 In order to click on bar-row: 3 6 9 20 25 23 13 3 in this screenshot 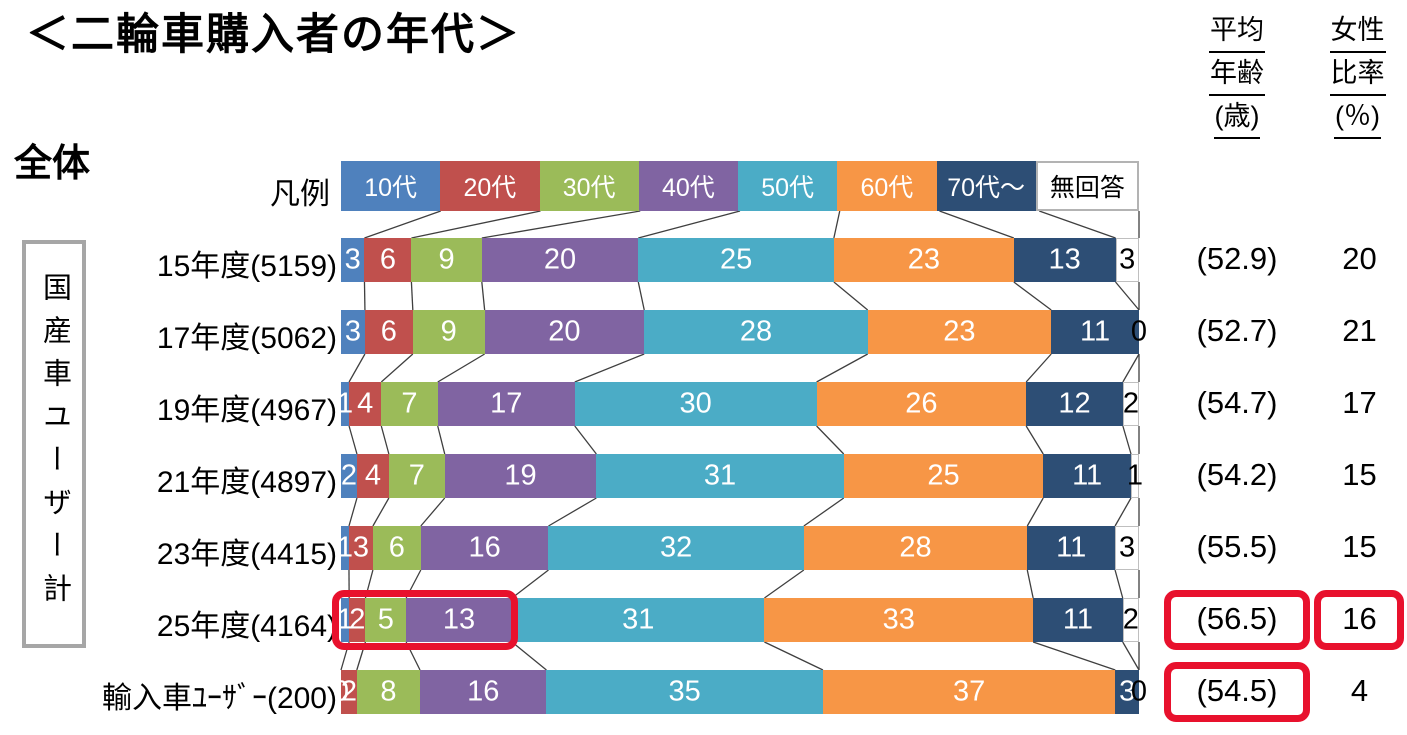, I will do `click(740, 260)`.